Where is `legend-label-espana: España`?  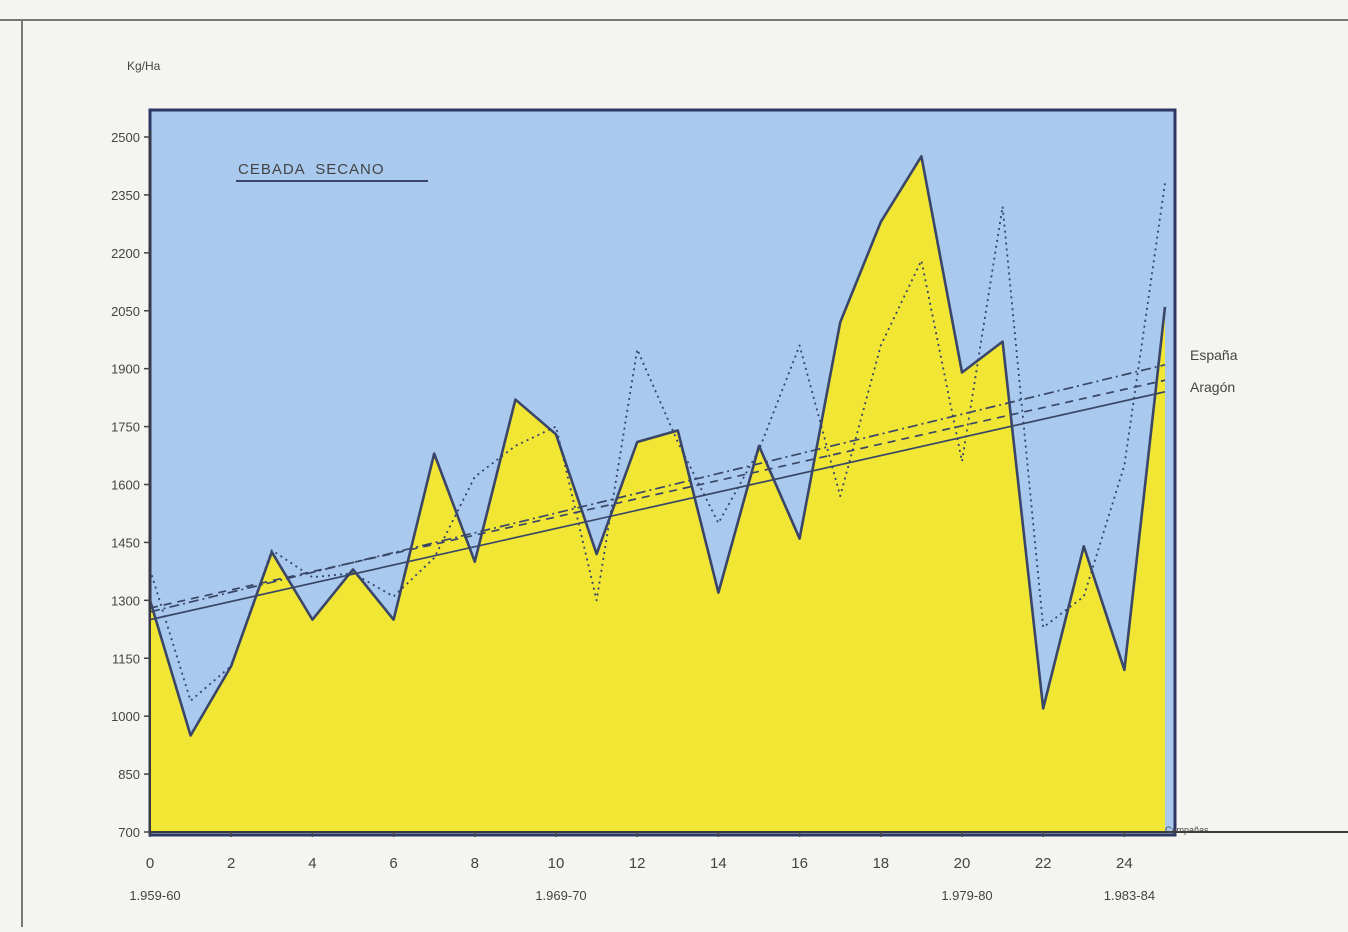 legend-label-espana: España is located at coordinates (1214, 355).